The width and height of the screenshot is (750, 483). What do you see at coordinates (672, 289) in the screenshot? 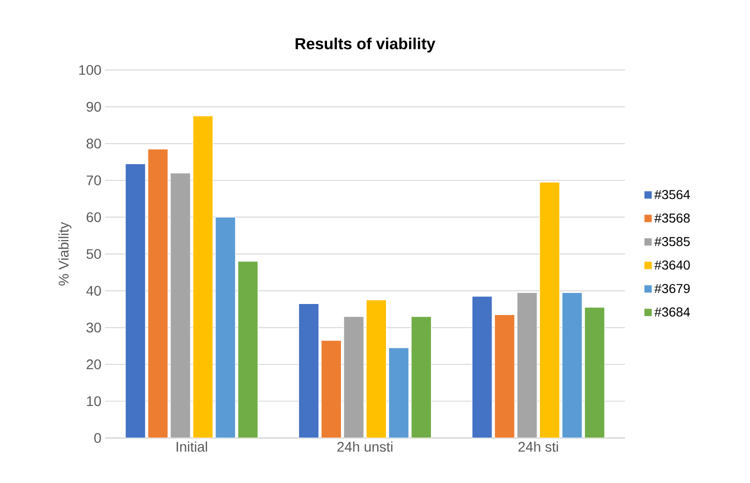
I see `legend-label: #3679` at bounding box center [672, 289].